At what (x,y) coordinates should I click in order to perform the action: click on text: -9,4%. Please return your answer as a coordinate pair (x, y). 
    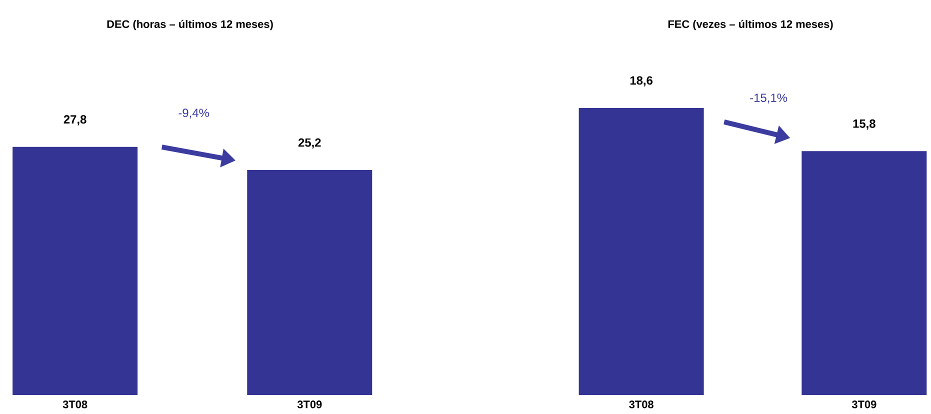
    Looking at the image, I should click on (193, 113).